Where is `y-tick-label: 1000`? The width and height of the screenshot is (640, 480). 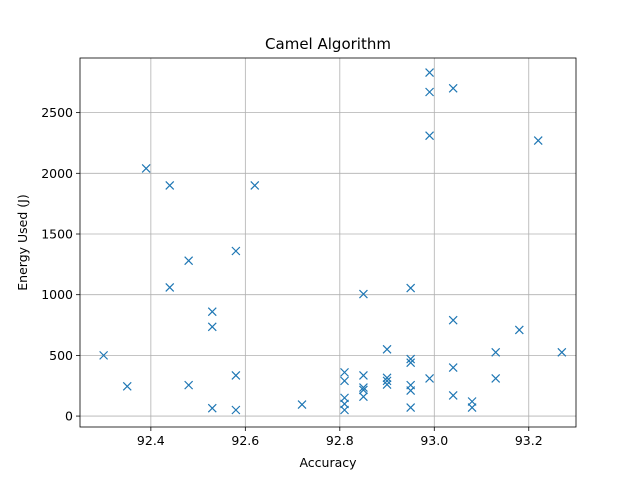 y-tick-label: 1000 is located at coordinates (57, 294).